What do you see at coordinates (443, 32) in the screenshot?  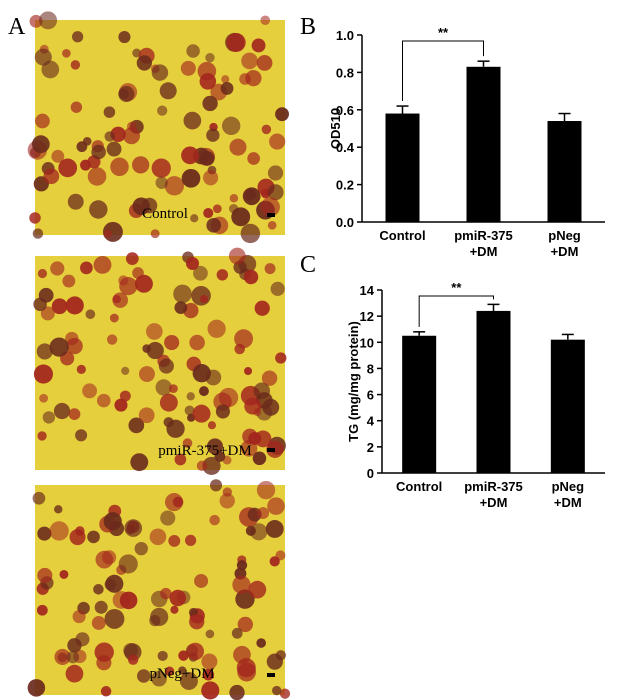 I see `significance-label: **` at bounding box center [443, 32].